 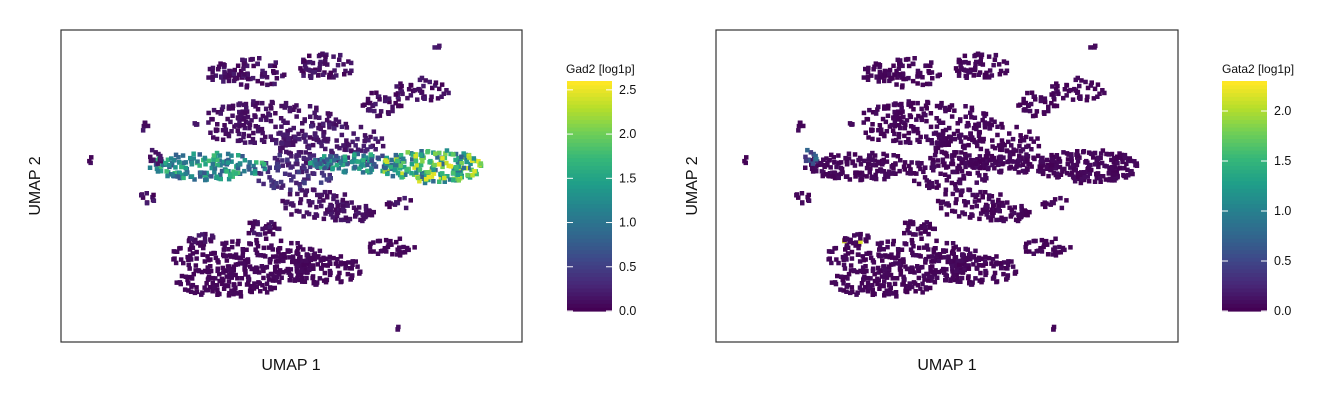 I want to click on colorbar-tick-label: 0.5, so click(x=1282, y=261).